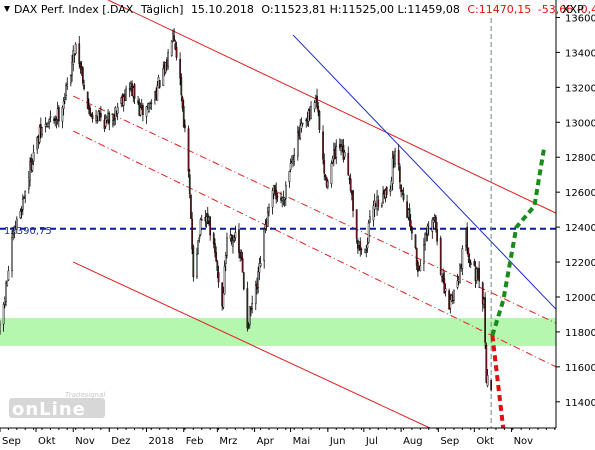 This screenshot has width=595, height=450. Describe the element at coordinates (85, 441) in the screenshot. I see `x-tick-label: Nov` at that location.